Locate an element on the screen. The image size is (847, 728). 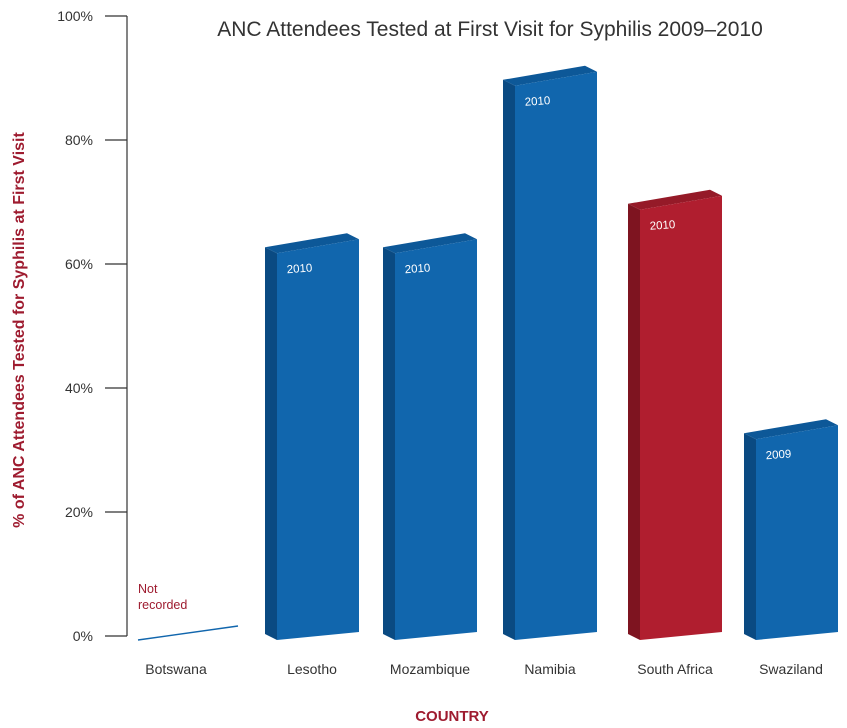
bar-south-africa: 2010 is located at coordinates (675, 415).